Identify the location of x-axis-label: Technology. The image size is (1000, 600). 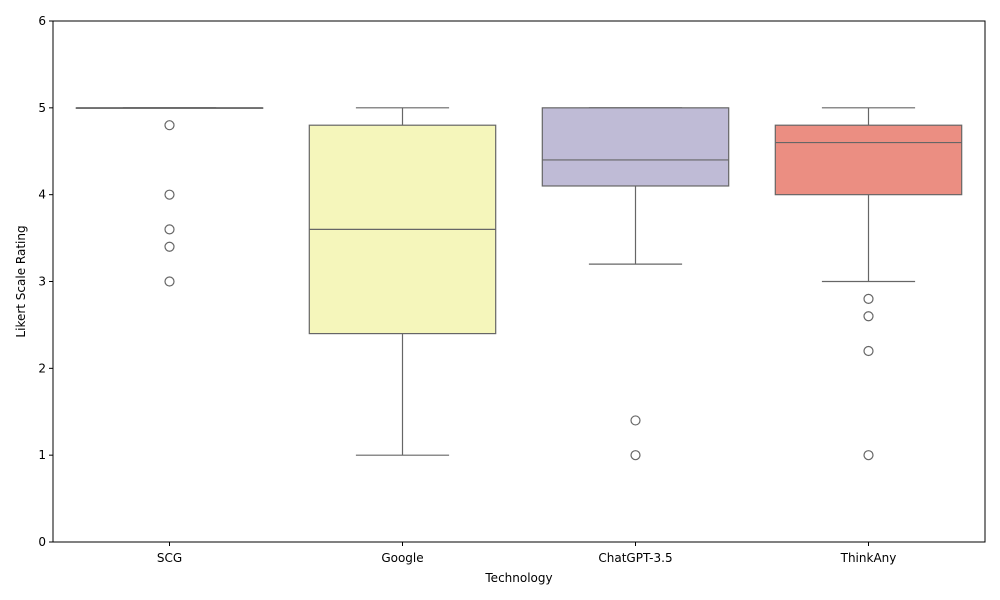
(518, 578).